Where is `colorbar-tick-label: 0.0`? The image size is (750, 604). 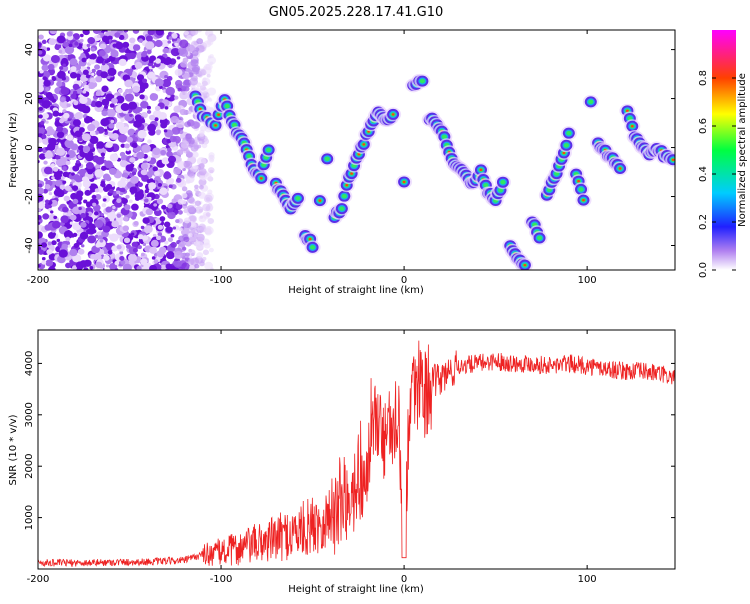
colorbar-tick-label: 0.0 is located at coordinates (703, 270).